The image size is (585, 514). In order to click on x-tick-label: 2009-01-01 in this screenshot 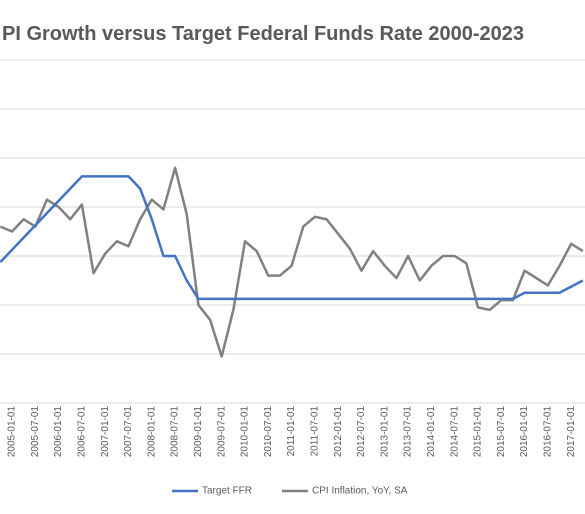, I will do `click(198, 432)`.